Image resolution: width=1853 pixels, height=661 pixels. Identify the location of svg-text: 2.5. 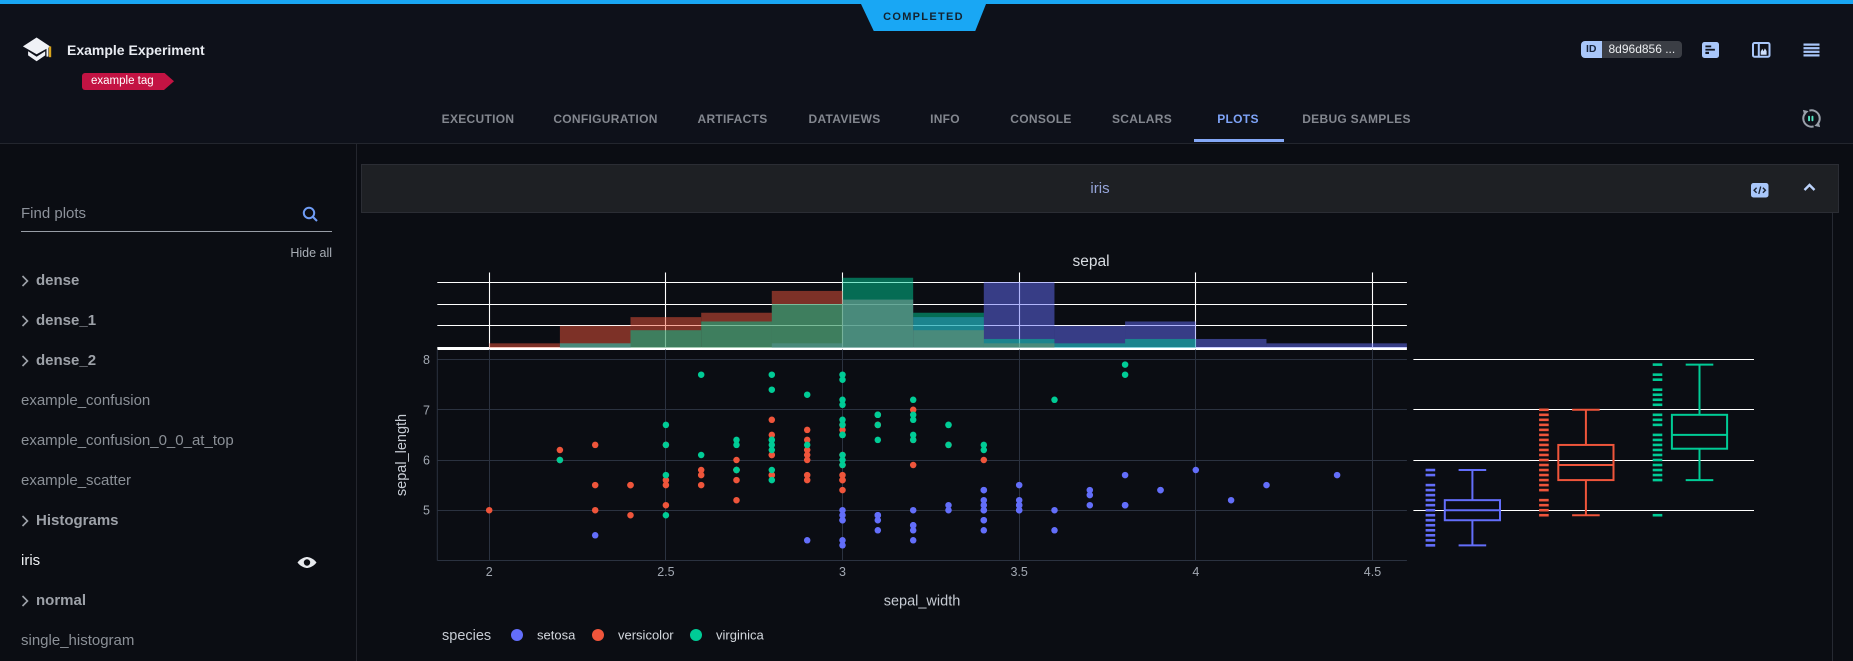
(665, 572).